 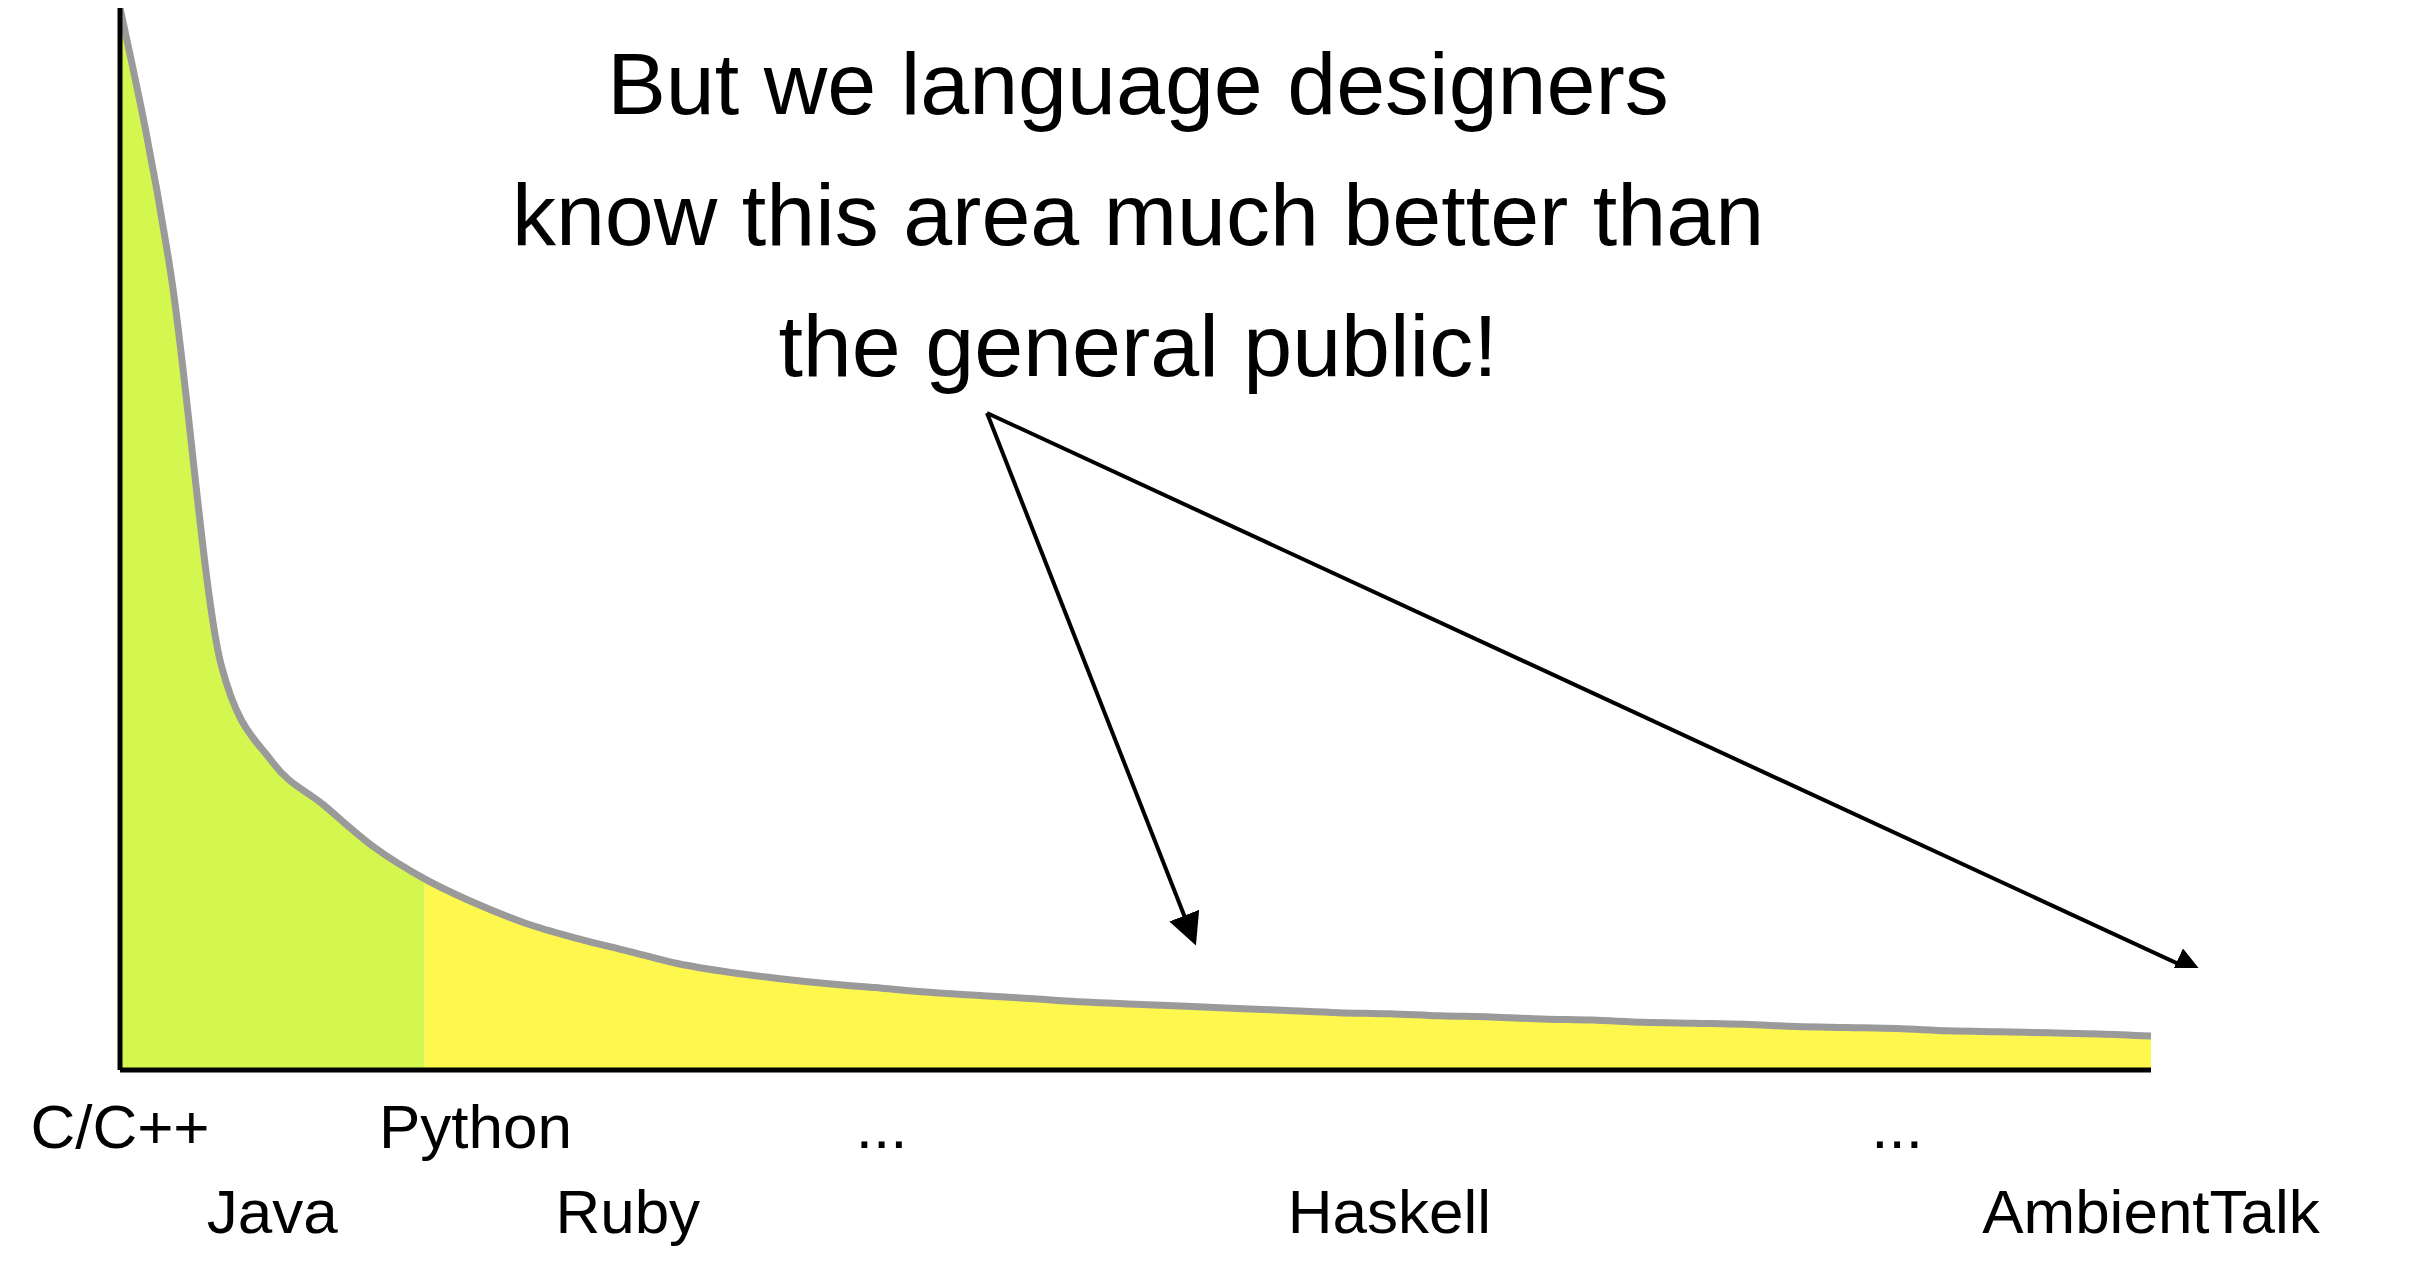 I want to click on x-tick-label: Java, so click(x=272, y=1211).